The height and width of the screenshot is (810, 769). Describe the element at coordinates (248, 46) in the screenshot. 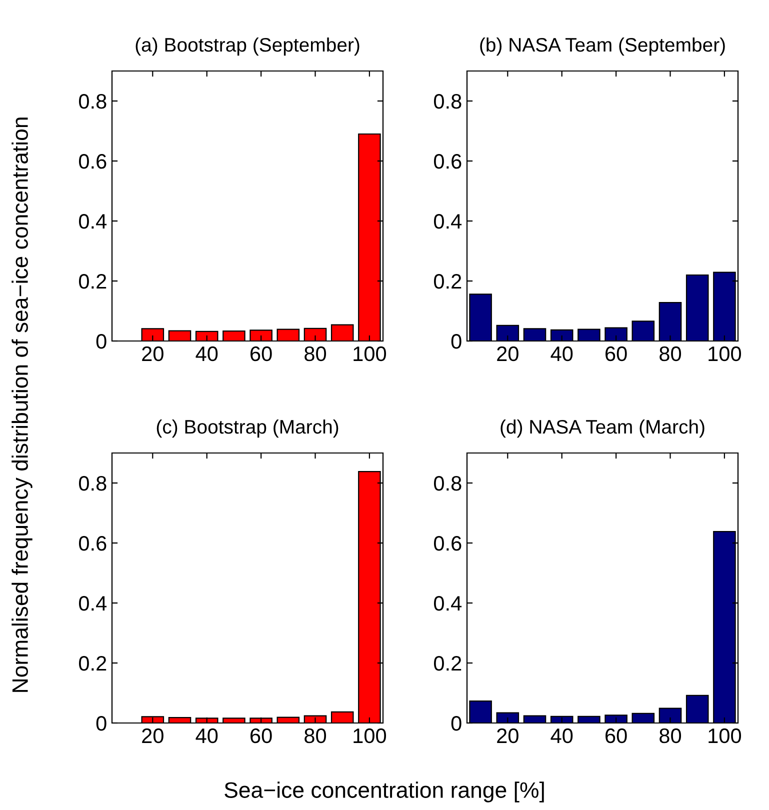

I see `chart-title: (a) Bootstrap (September)` at that location.